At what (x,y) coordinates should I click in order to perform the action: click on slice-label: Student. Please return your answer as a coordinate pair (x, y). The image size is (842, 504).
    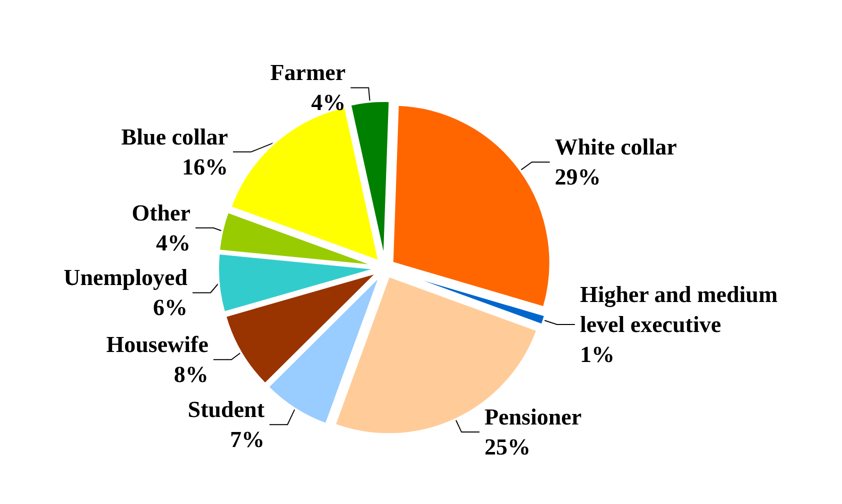
    Looking at the image, I should click on (226, 409).